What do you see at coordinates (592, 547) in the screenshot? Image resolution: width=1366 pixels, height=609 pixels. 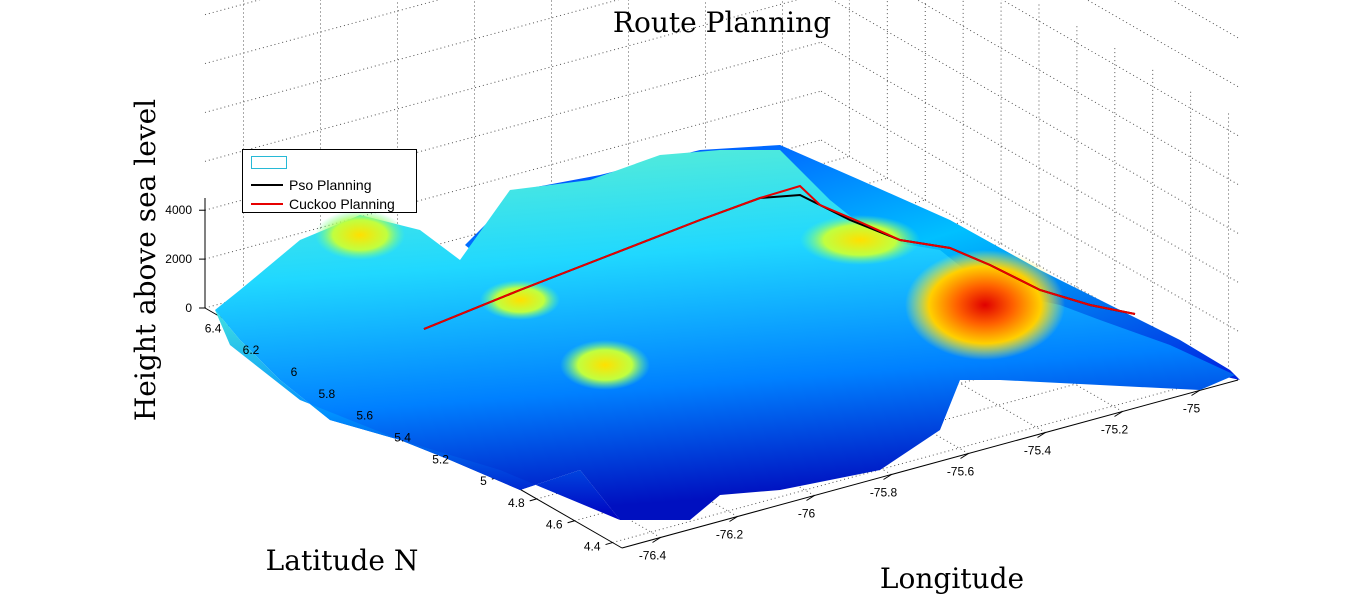 I see `y-tick-label: 4.4` at bounding box center [592, 547].